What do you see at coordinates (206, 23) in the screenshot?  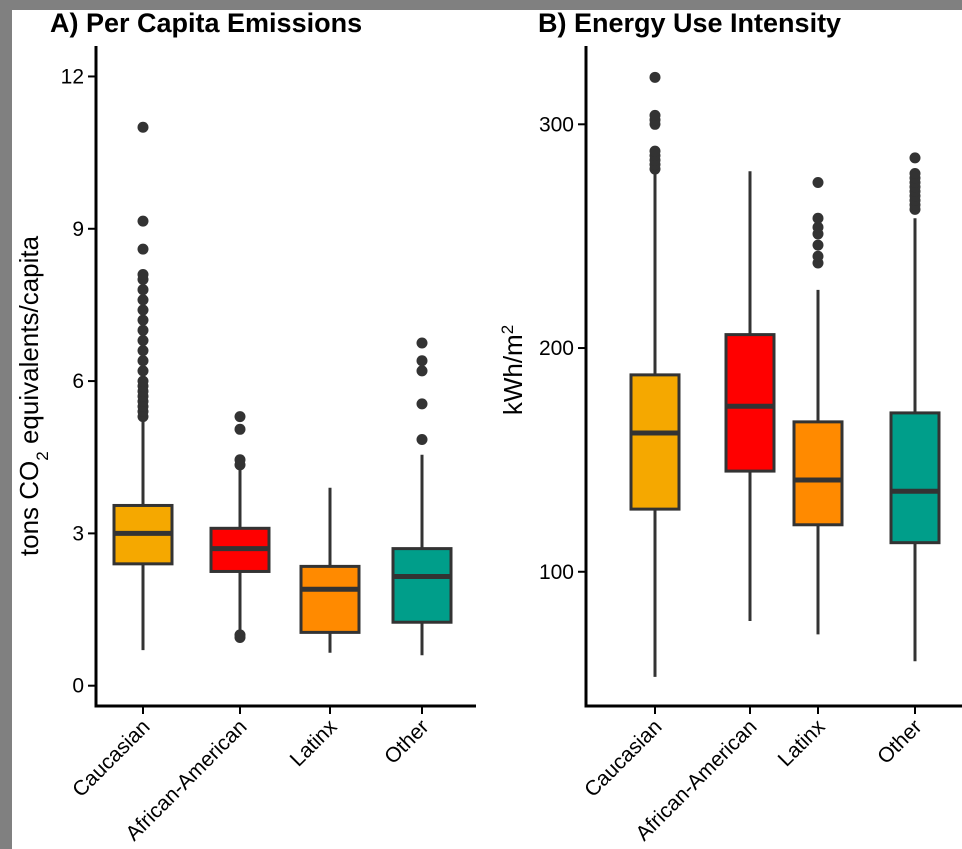 I see `panel-title-a: A) Per Capita Emissions` at bounding box center [206, 23].